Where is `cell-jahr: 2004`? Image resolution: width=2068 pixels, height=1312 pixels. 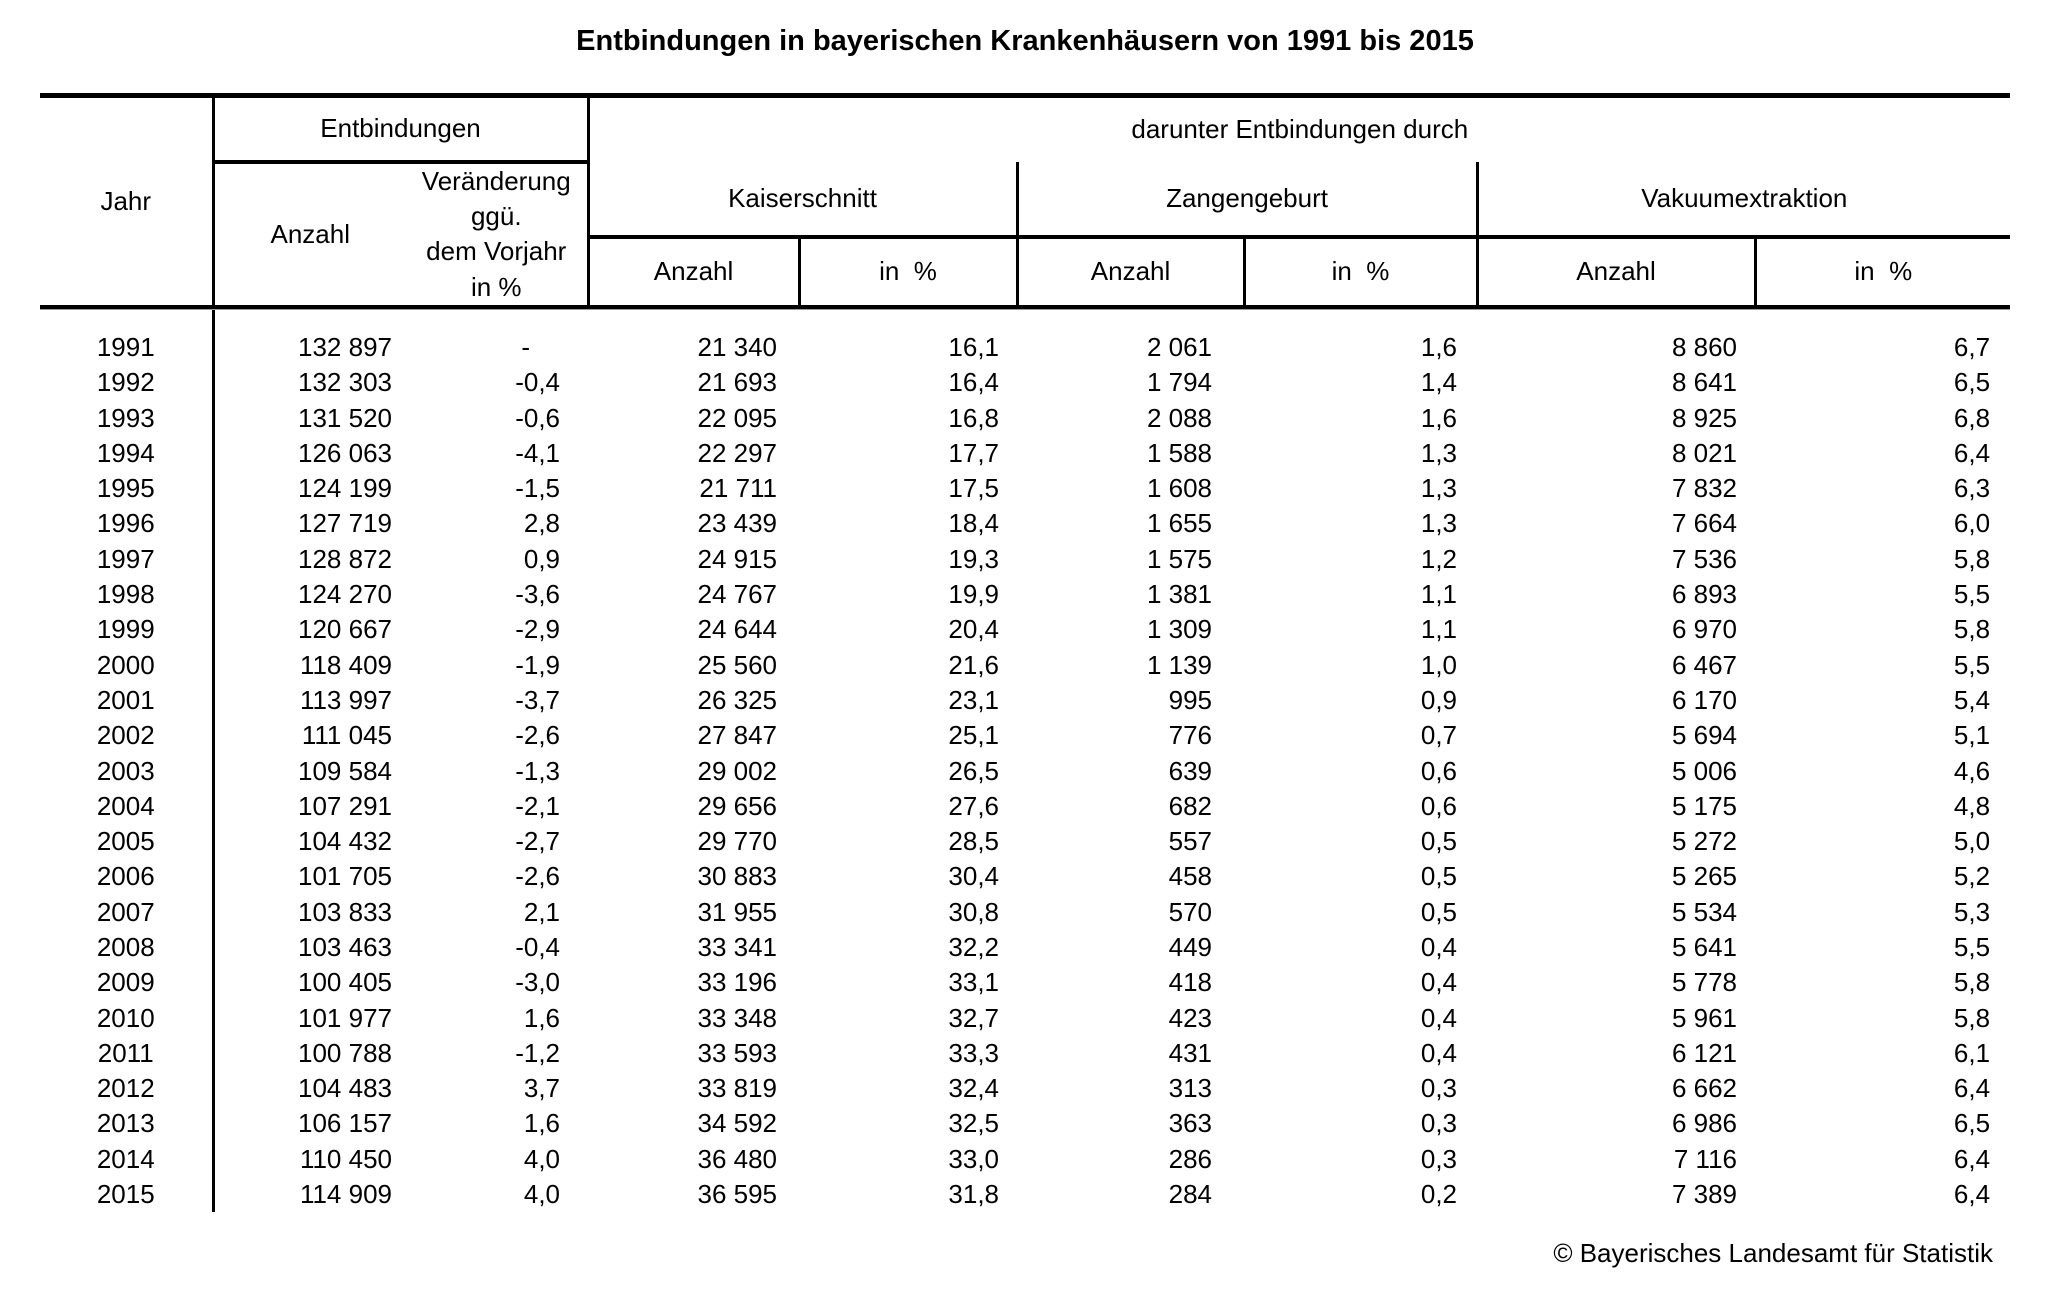 cell-jahr: 2004 is located at coordinates (127, 806).